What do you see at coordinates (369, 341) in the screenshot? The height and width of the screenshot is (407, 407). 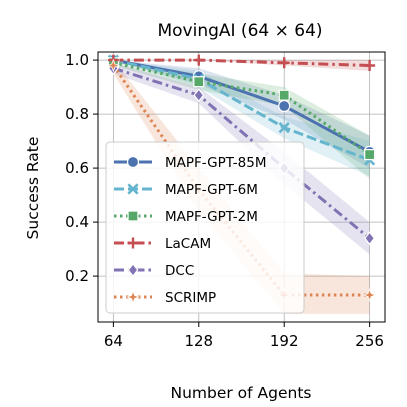 I see `x-tick-label: 256` at bounding box center [369, 341].